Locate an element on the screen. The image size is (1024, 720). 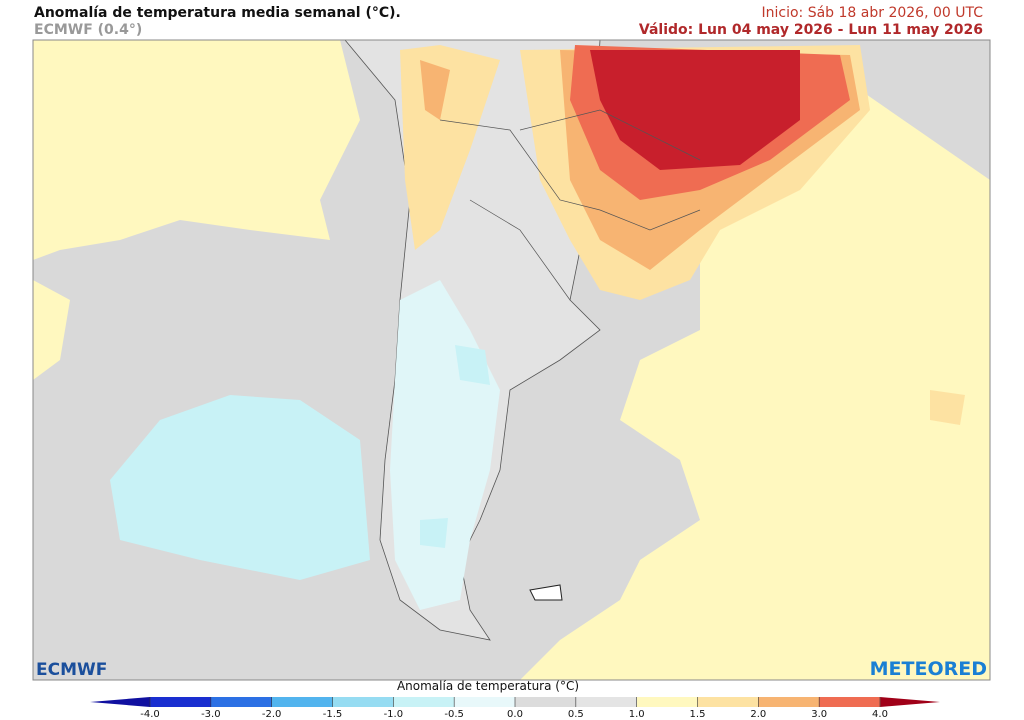
meteored-logo: METEORED is located at coordinates (928, 669).